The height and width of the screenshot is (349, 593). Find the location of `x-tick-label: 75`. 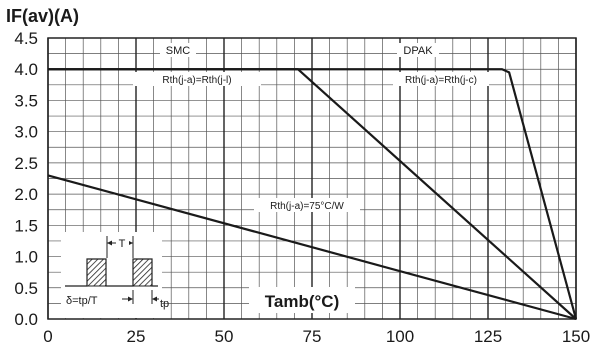

x-tick-label: 75 is located at coordinates (312, 336).